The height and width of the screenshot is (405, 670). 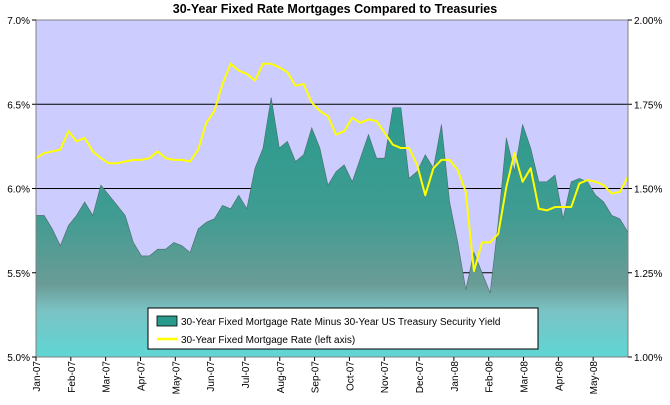 I want to click on right-tick-label: 2.00%, so click(x=648, y=21).